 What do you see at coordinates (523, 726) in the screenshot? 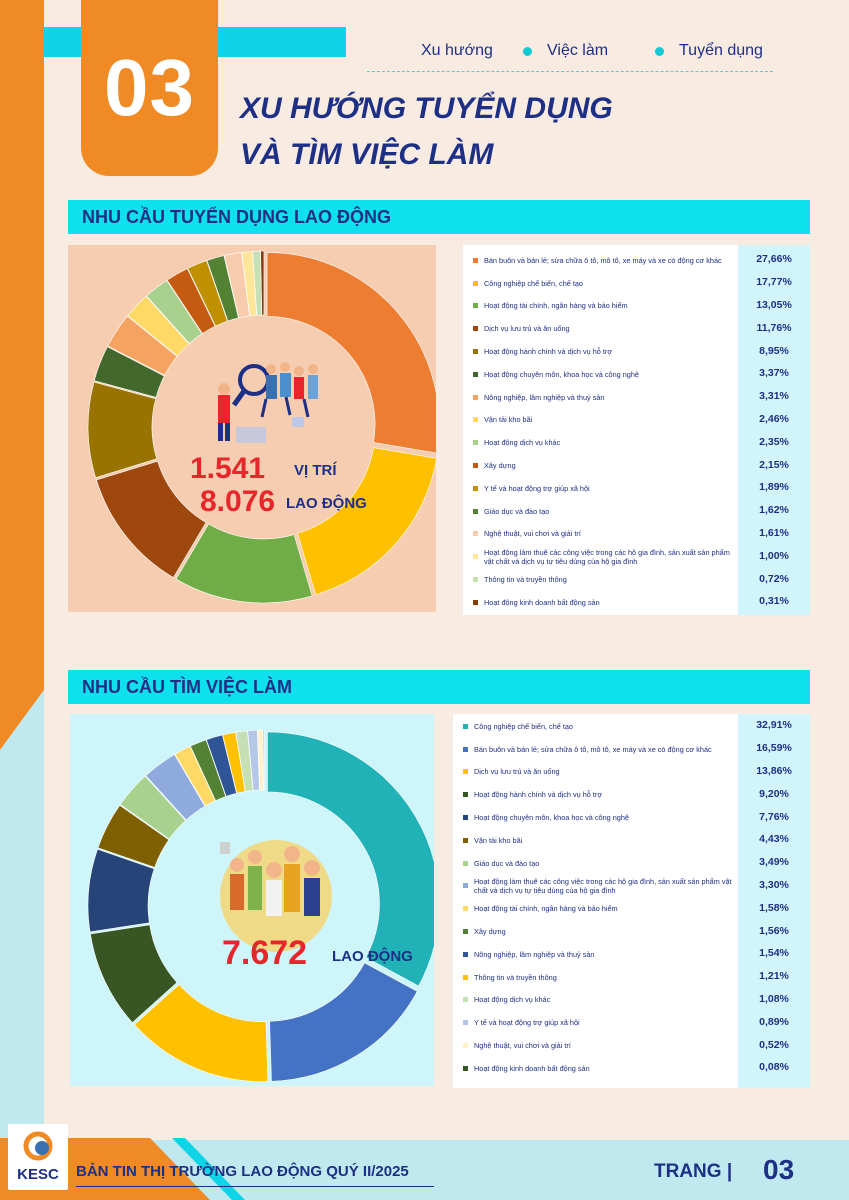
I see `jobseeking-legend-label: Công nghiệp chế biến, chế tạo` at bounding box center [523, 726].